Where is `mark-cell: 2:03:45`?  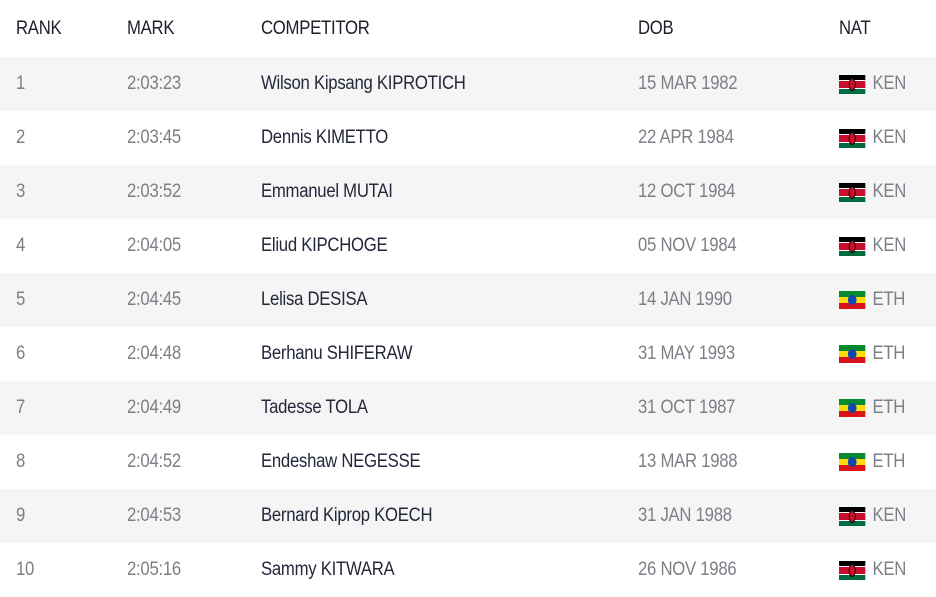 mark-cell: 2:03:45 is located at coordinates (154, 137).